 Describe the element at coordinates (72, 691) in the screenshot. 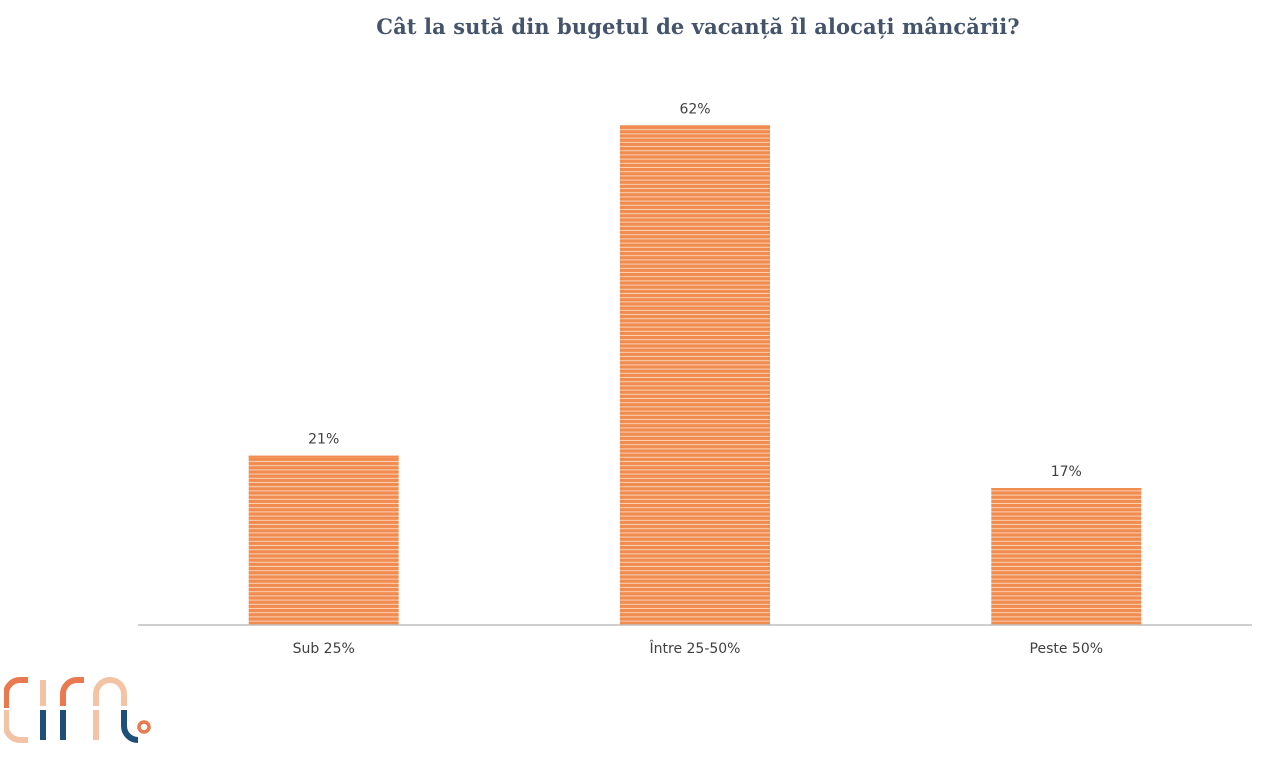

I see `logo-letter-r-top` at that location.